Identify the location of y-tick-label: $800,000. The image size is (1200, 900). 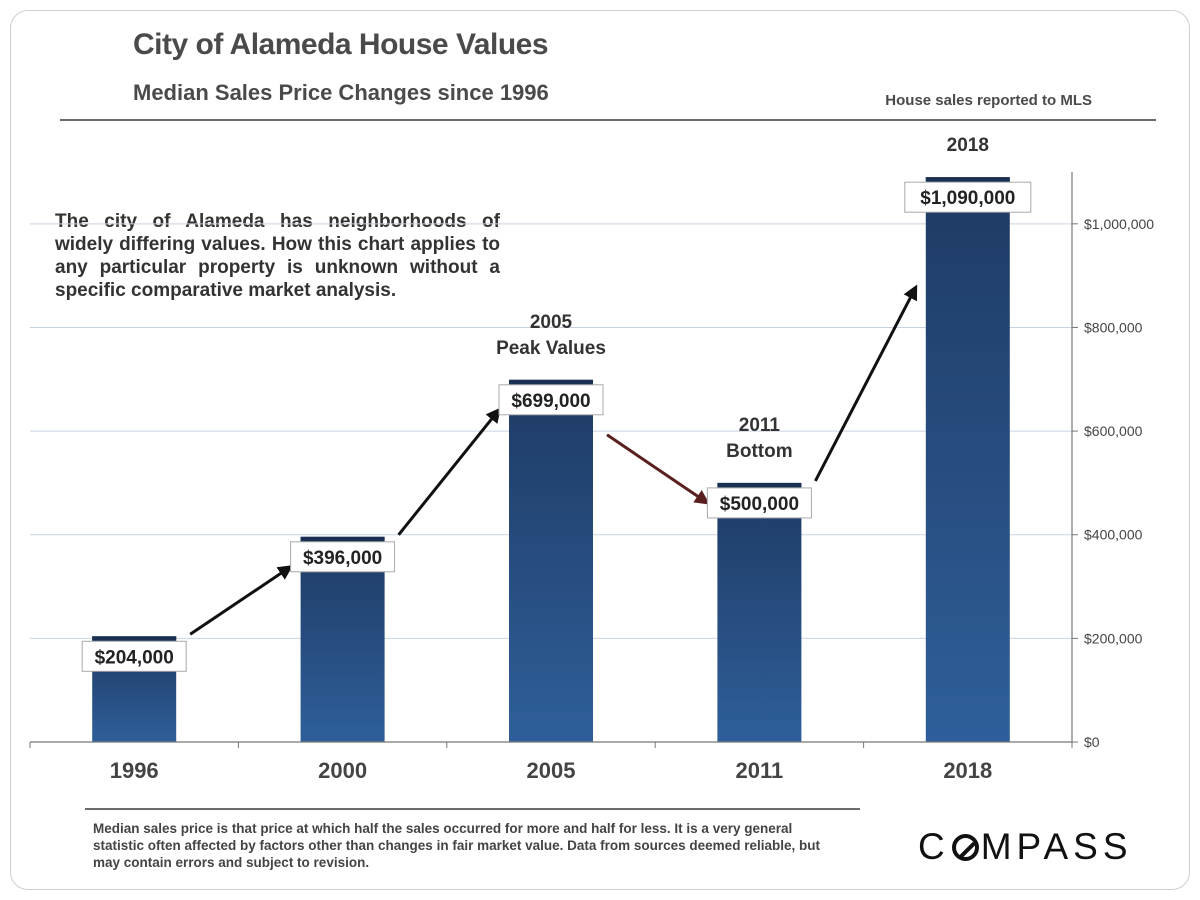
(1113, 327).